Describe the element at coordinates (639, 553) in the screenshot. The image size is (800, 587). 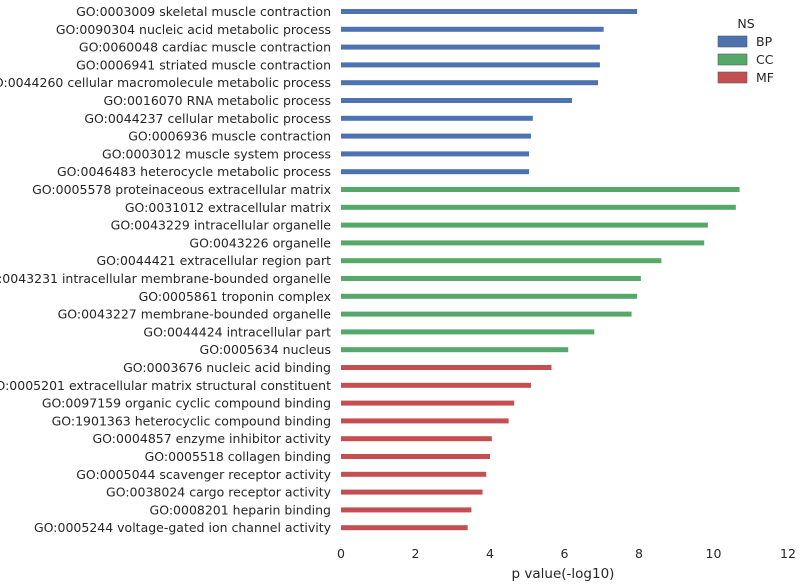
I see `x-tick-label: 8` at that location.